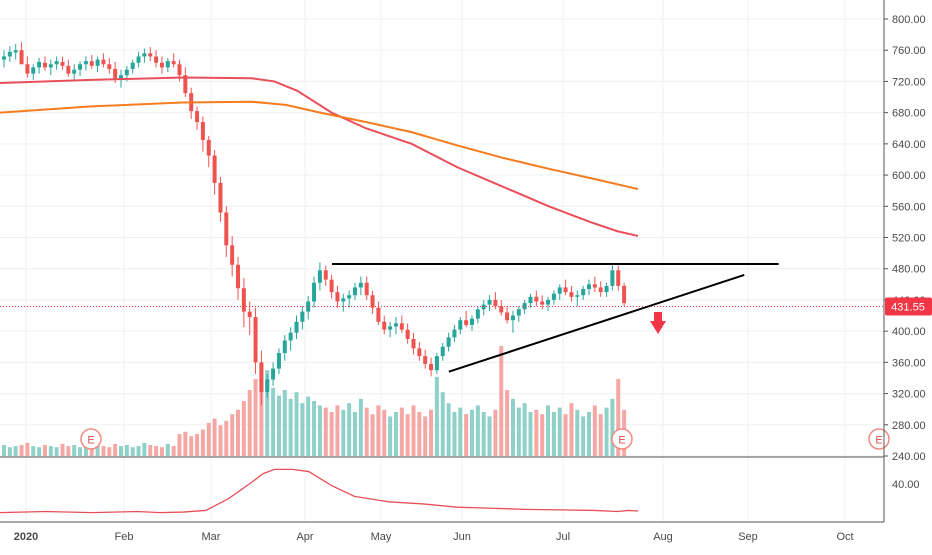 The image size is (932, 555). I want to click on time-tick-label: Oct, so click(844, 537).